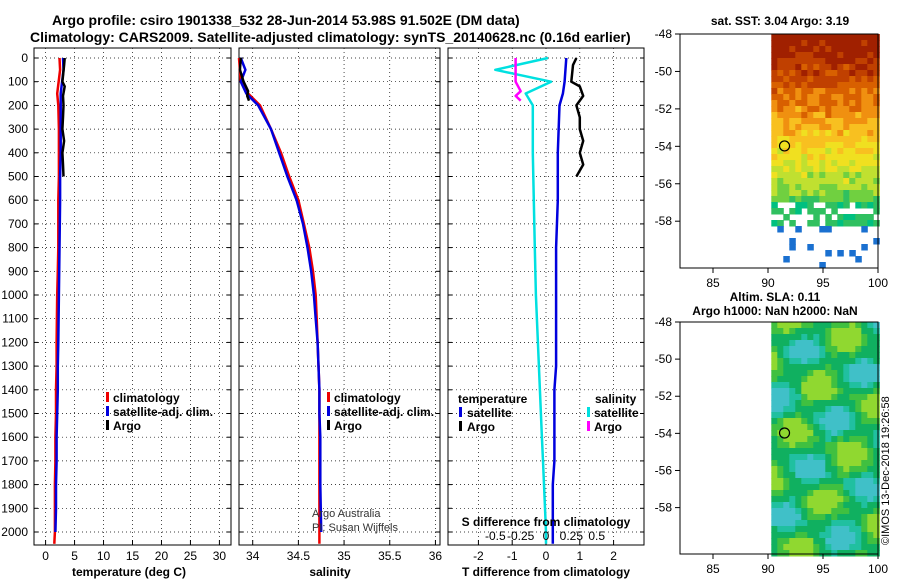  I want to click on timestamp-stamp: ©IMOS 13-Dec-2018 19:26:58, so click(886, 470).